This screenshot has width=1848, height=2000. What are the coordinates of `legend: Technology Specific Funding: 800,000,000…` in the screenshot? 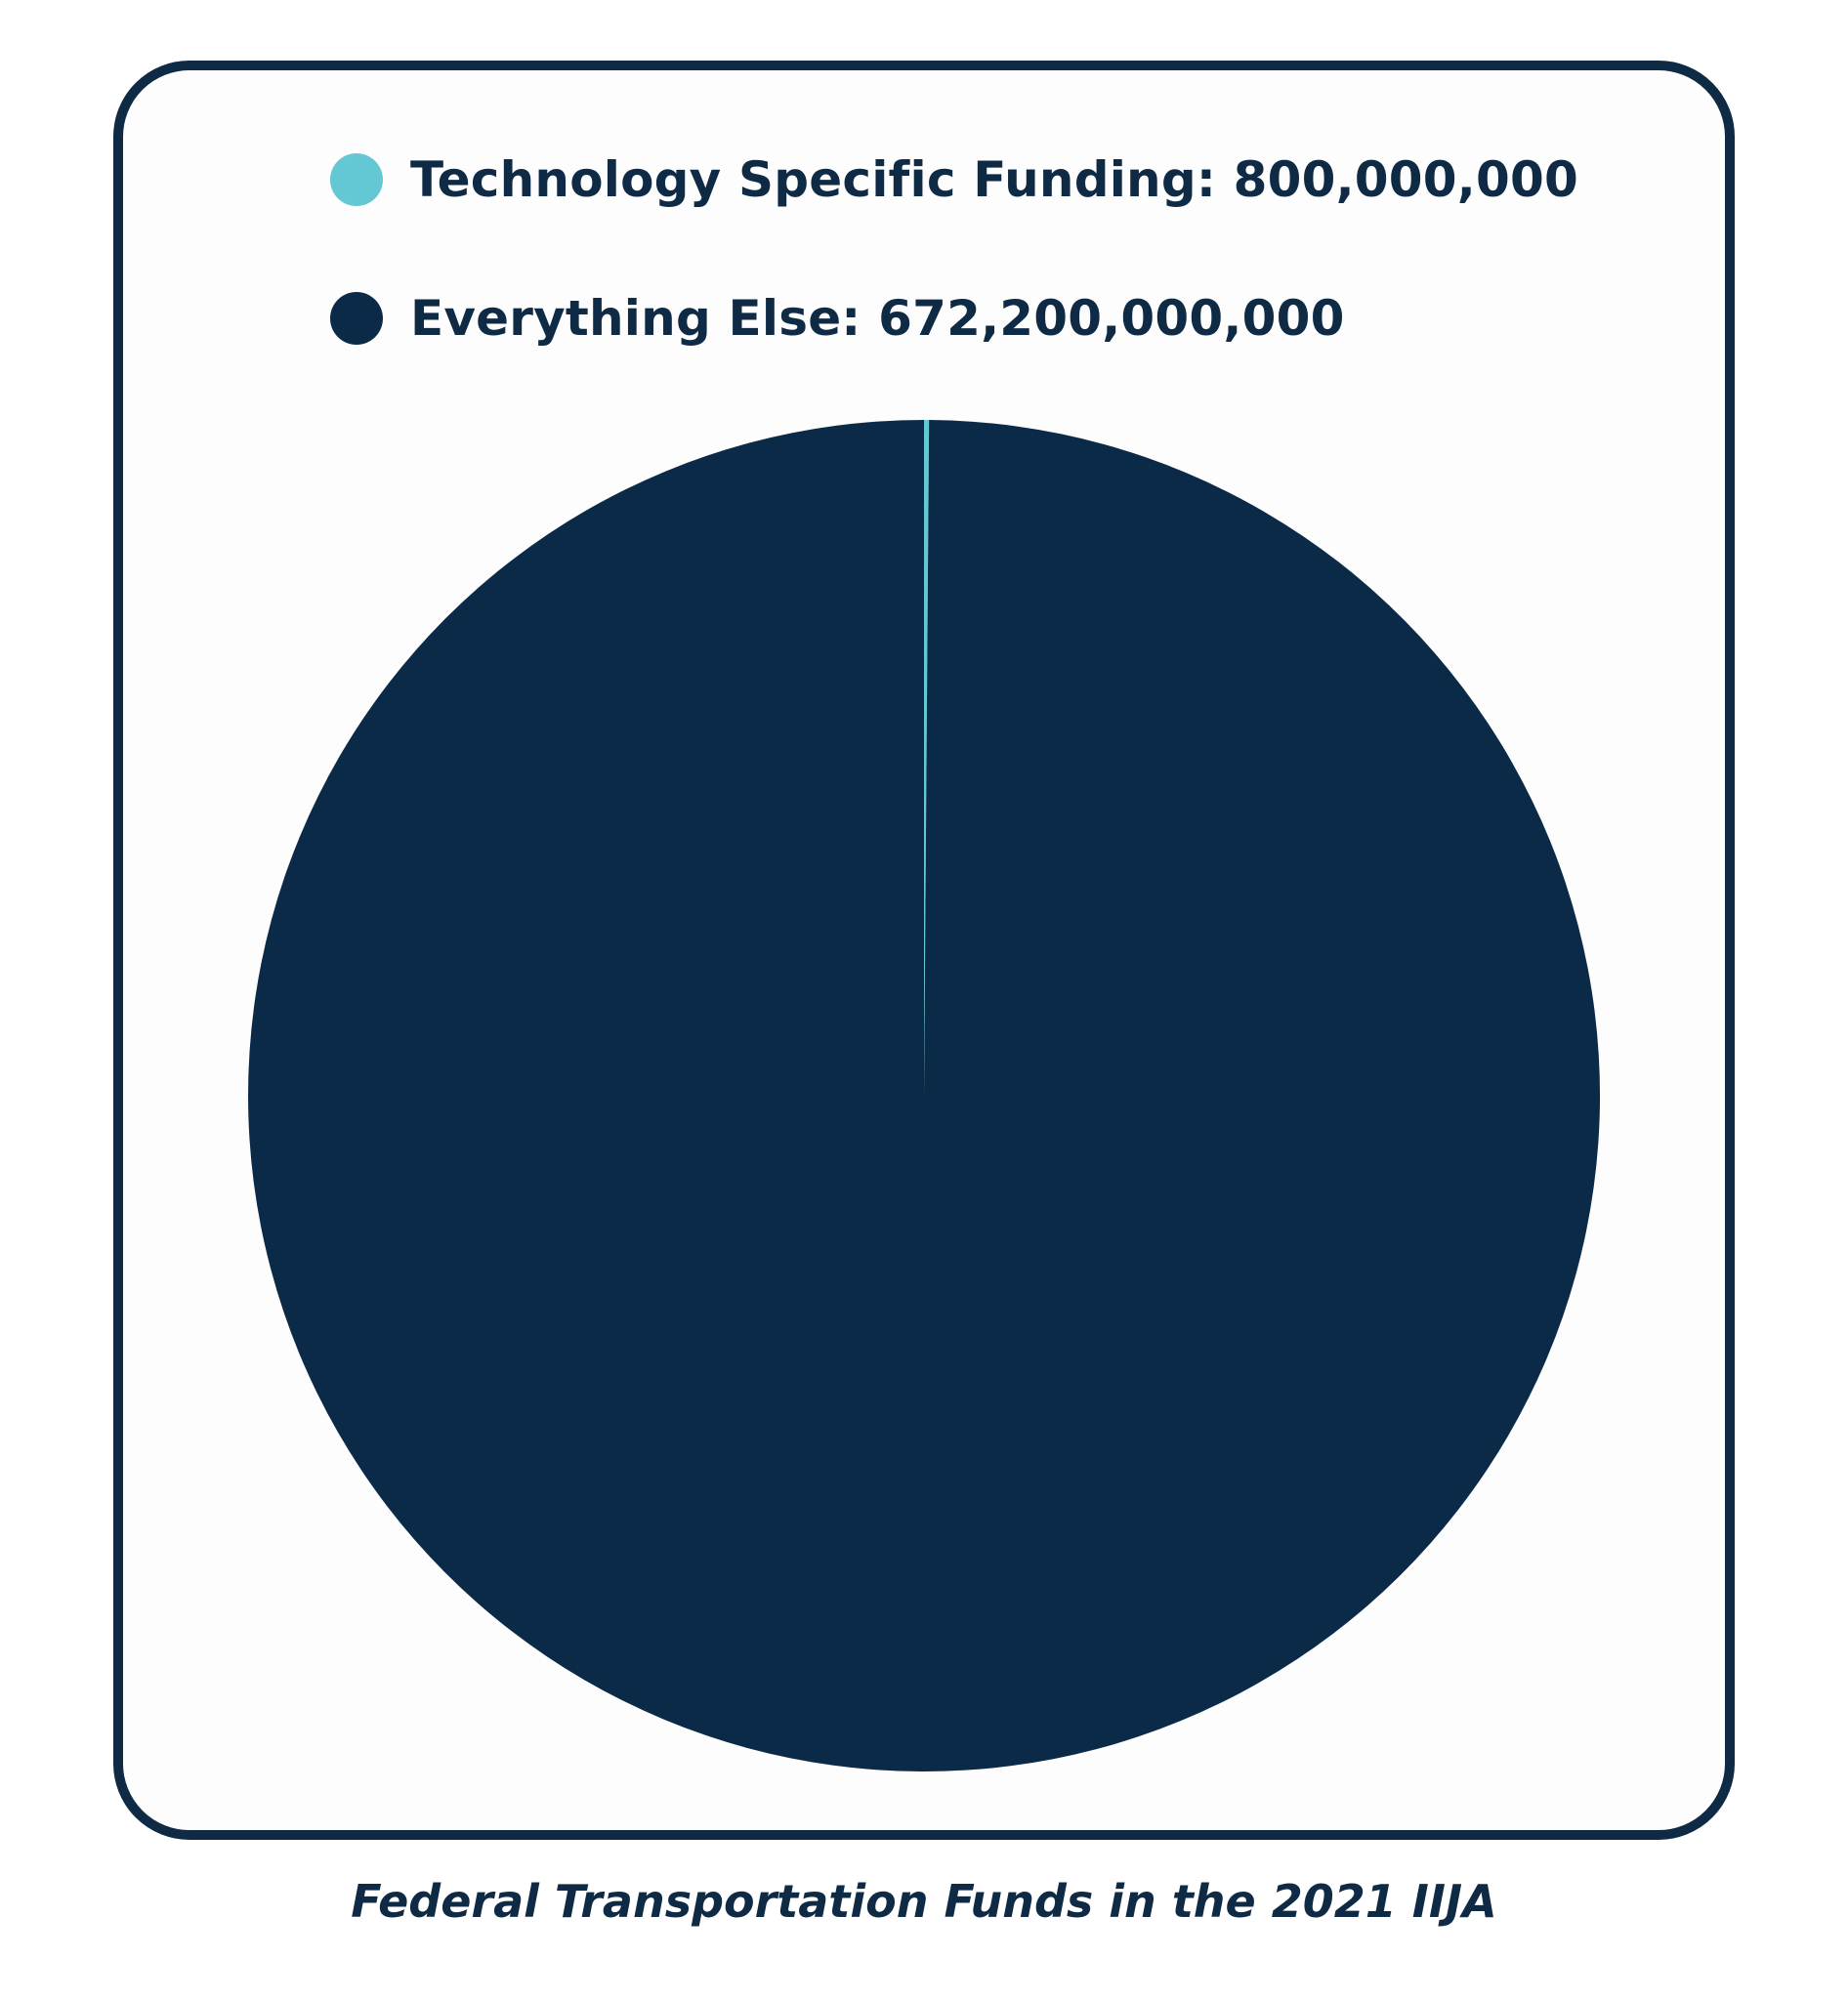 It's located at (954, 287).